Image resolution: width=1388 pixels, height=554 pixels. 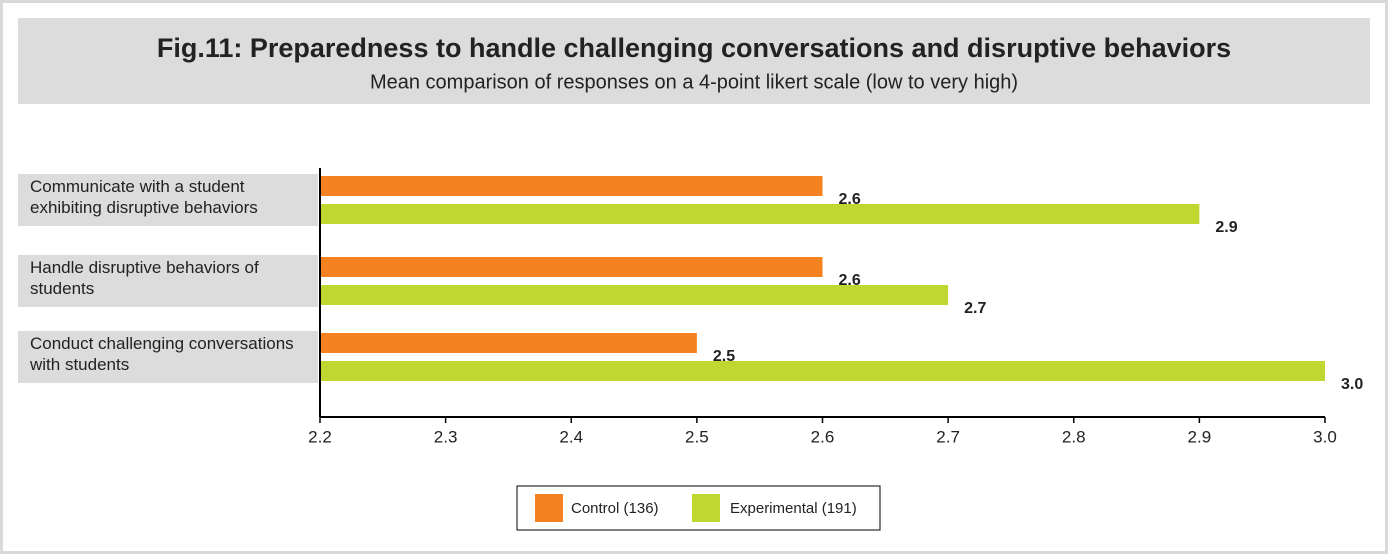 I want to click on x-tick-label: 2.6, so click(x=823, y=436).